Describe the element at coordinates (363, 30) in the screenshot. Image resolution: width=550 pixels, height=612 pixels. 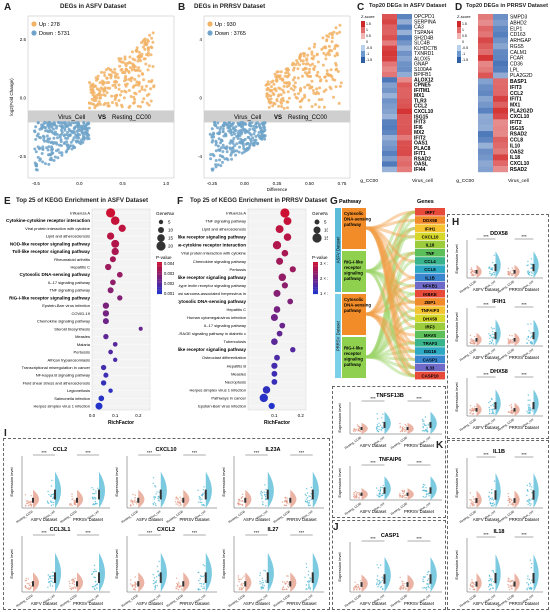
I see `scale-swatch` at that location.